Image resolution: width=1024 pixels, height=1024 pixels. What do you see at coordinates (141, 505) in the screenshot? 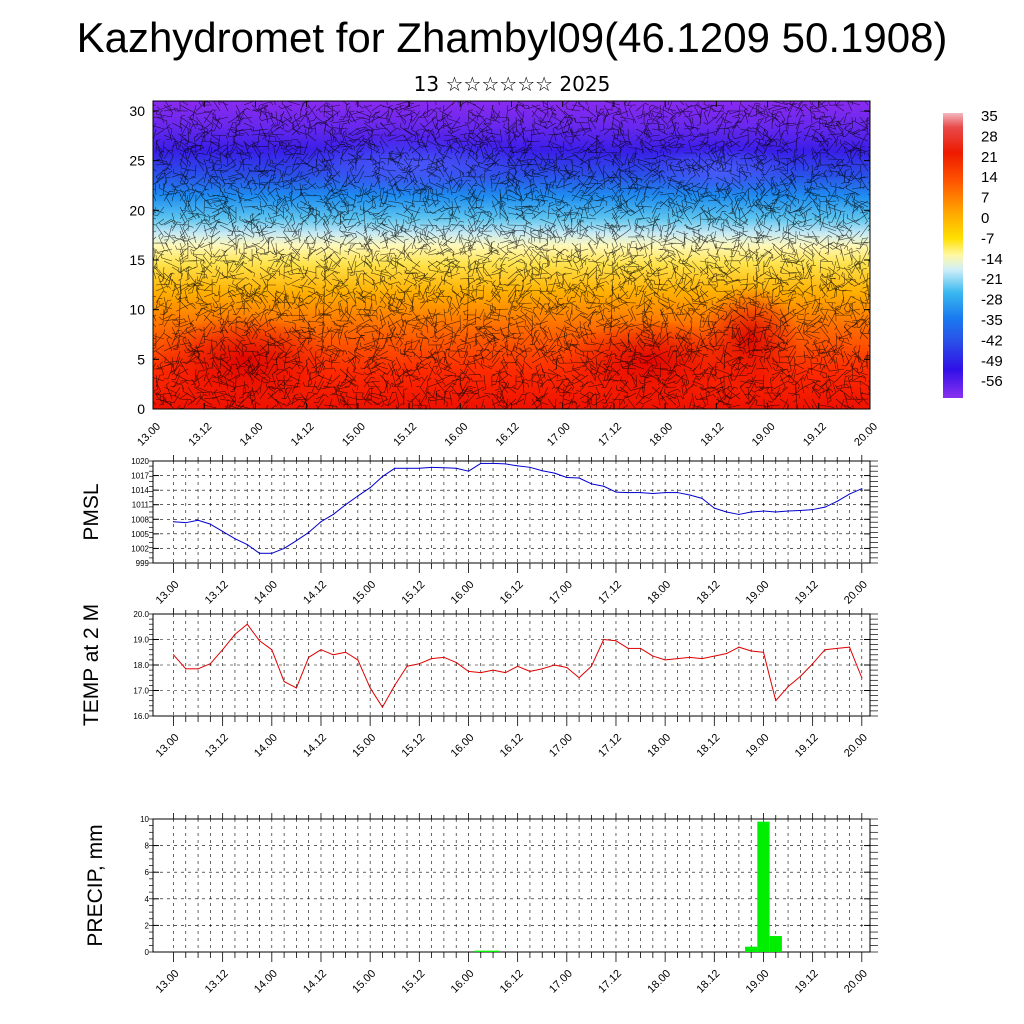
I see `y-tick-label: 1011` at bounding box center [141, 505].